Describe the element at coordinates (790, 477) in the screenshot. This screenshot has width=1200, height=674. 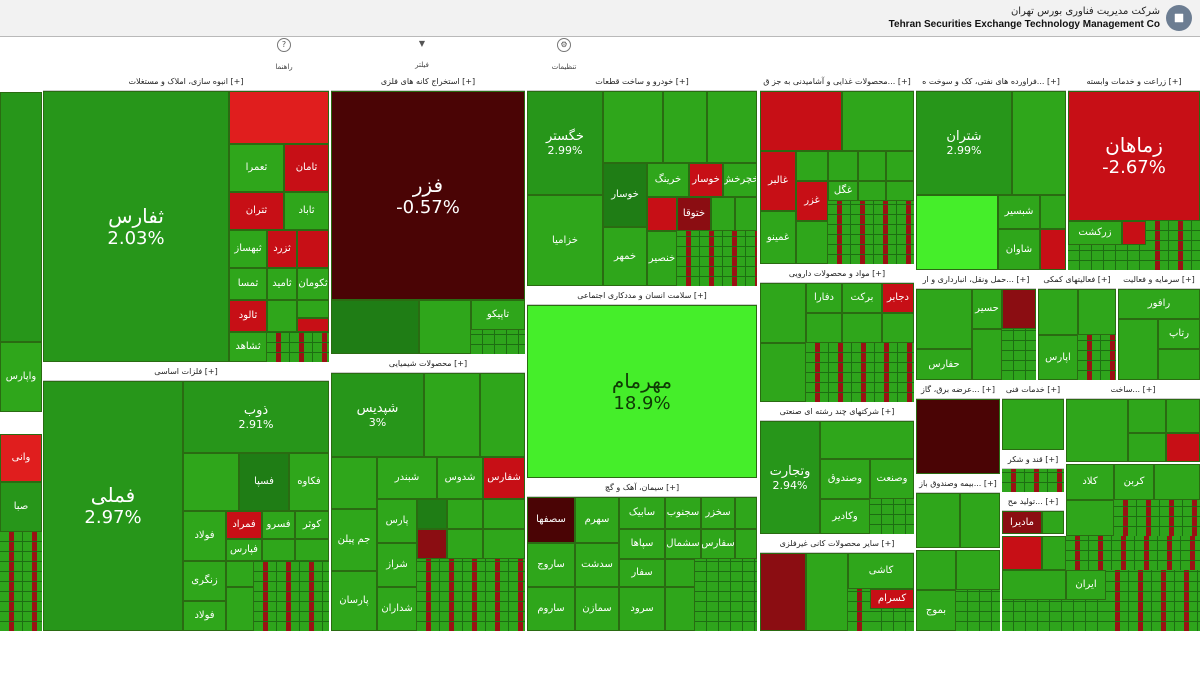
I see `tile-vtejarat: وتجارت 2.94%` at that location.